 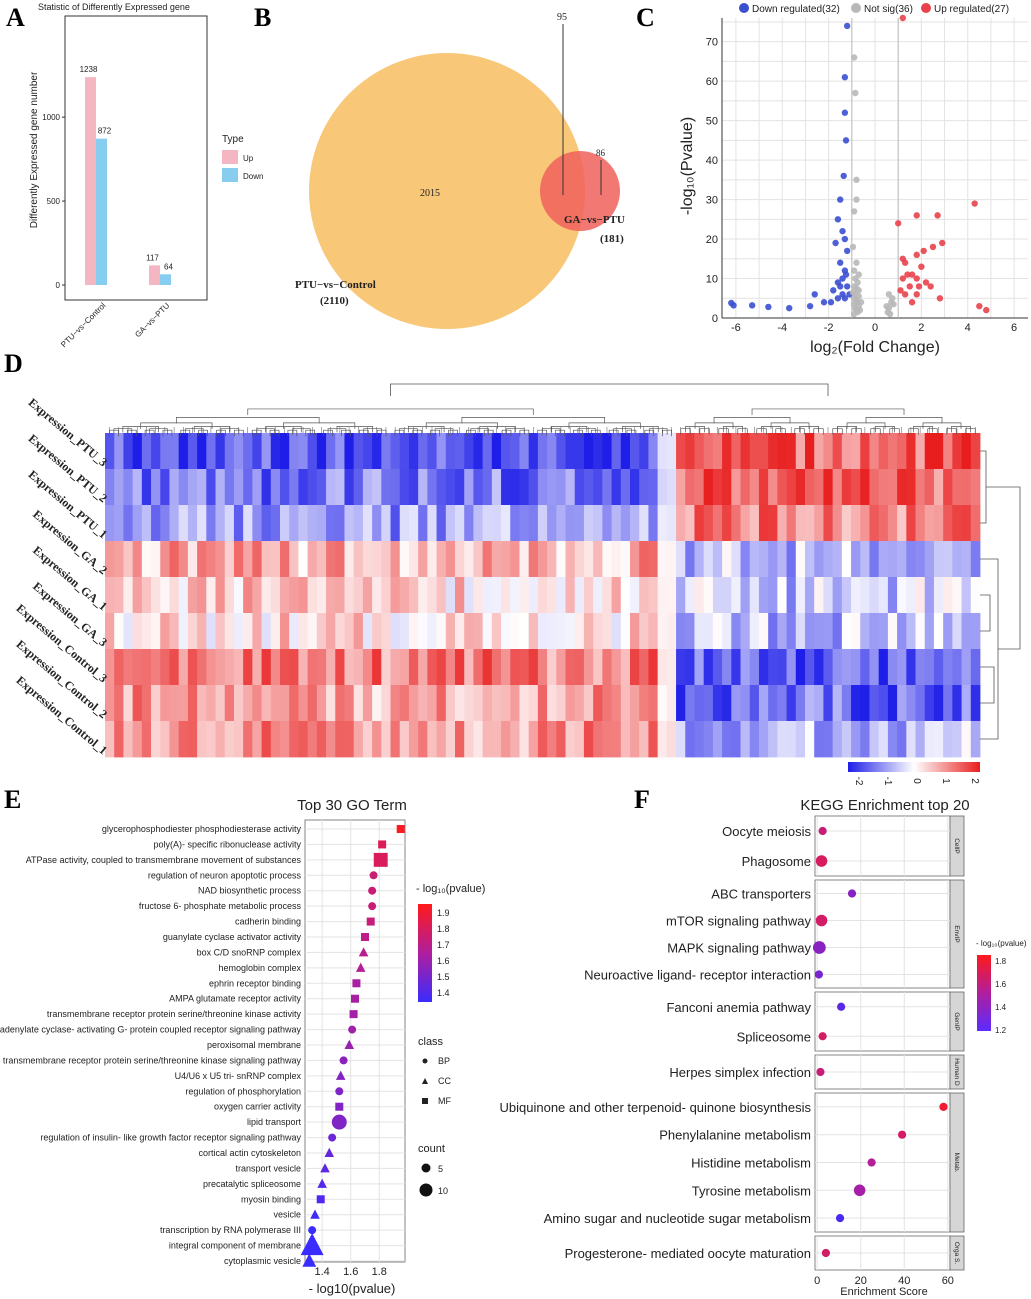 What do you see at coordinates (154, 275) in the screenshot?
I see `bar-up` at bounding box center [154, 275].